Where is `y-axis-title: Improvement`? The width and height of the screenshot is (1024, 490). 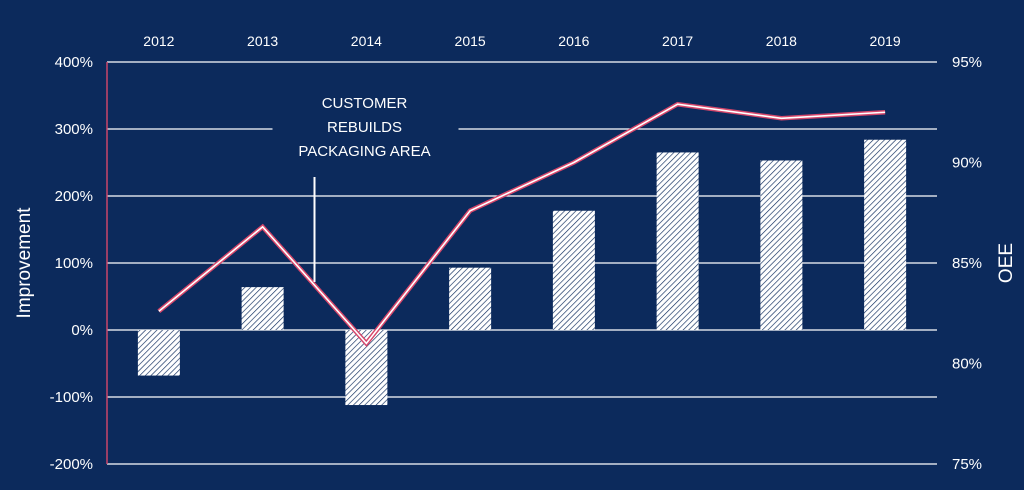
y-axis-title: Improvement is located at coordinates (24, 263).